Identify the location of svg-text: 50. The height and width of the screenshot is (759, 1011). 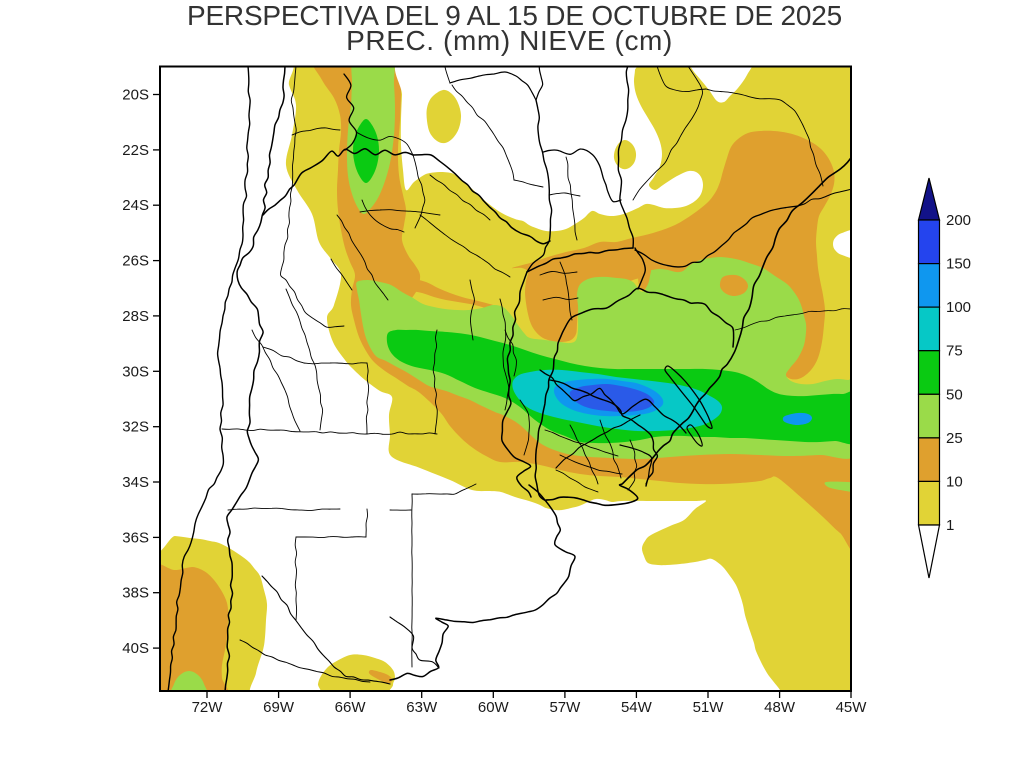
(954, 394).